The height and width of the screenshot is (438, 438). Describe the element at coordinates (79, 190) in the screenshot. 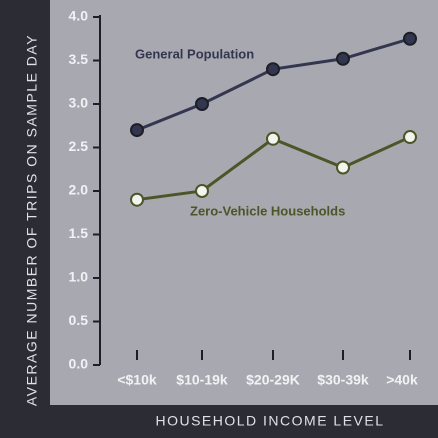

I see `y-tick-label: 2.0` at that location.